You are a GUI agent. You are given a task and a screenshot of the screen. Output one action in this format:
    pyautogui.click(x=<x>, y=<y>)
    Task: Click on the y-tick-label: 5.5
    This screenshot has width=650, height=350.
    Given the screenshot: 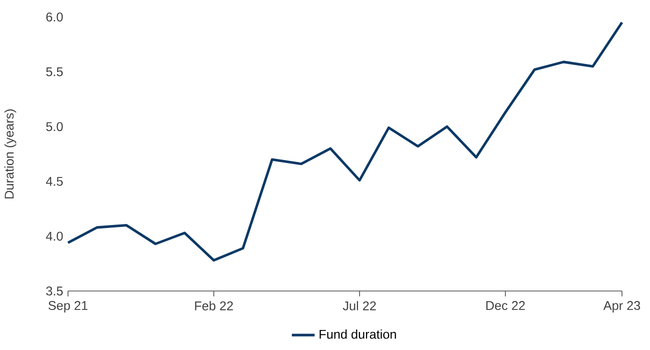 What is the action you would take?
    pyautogui.click(x=54, y=71)
    